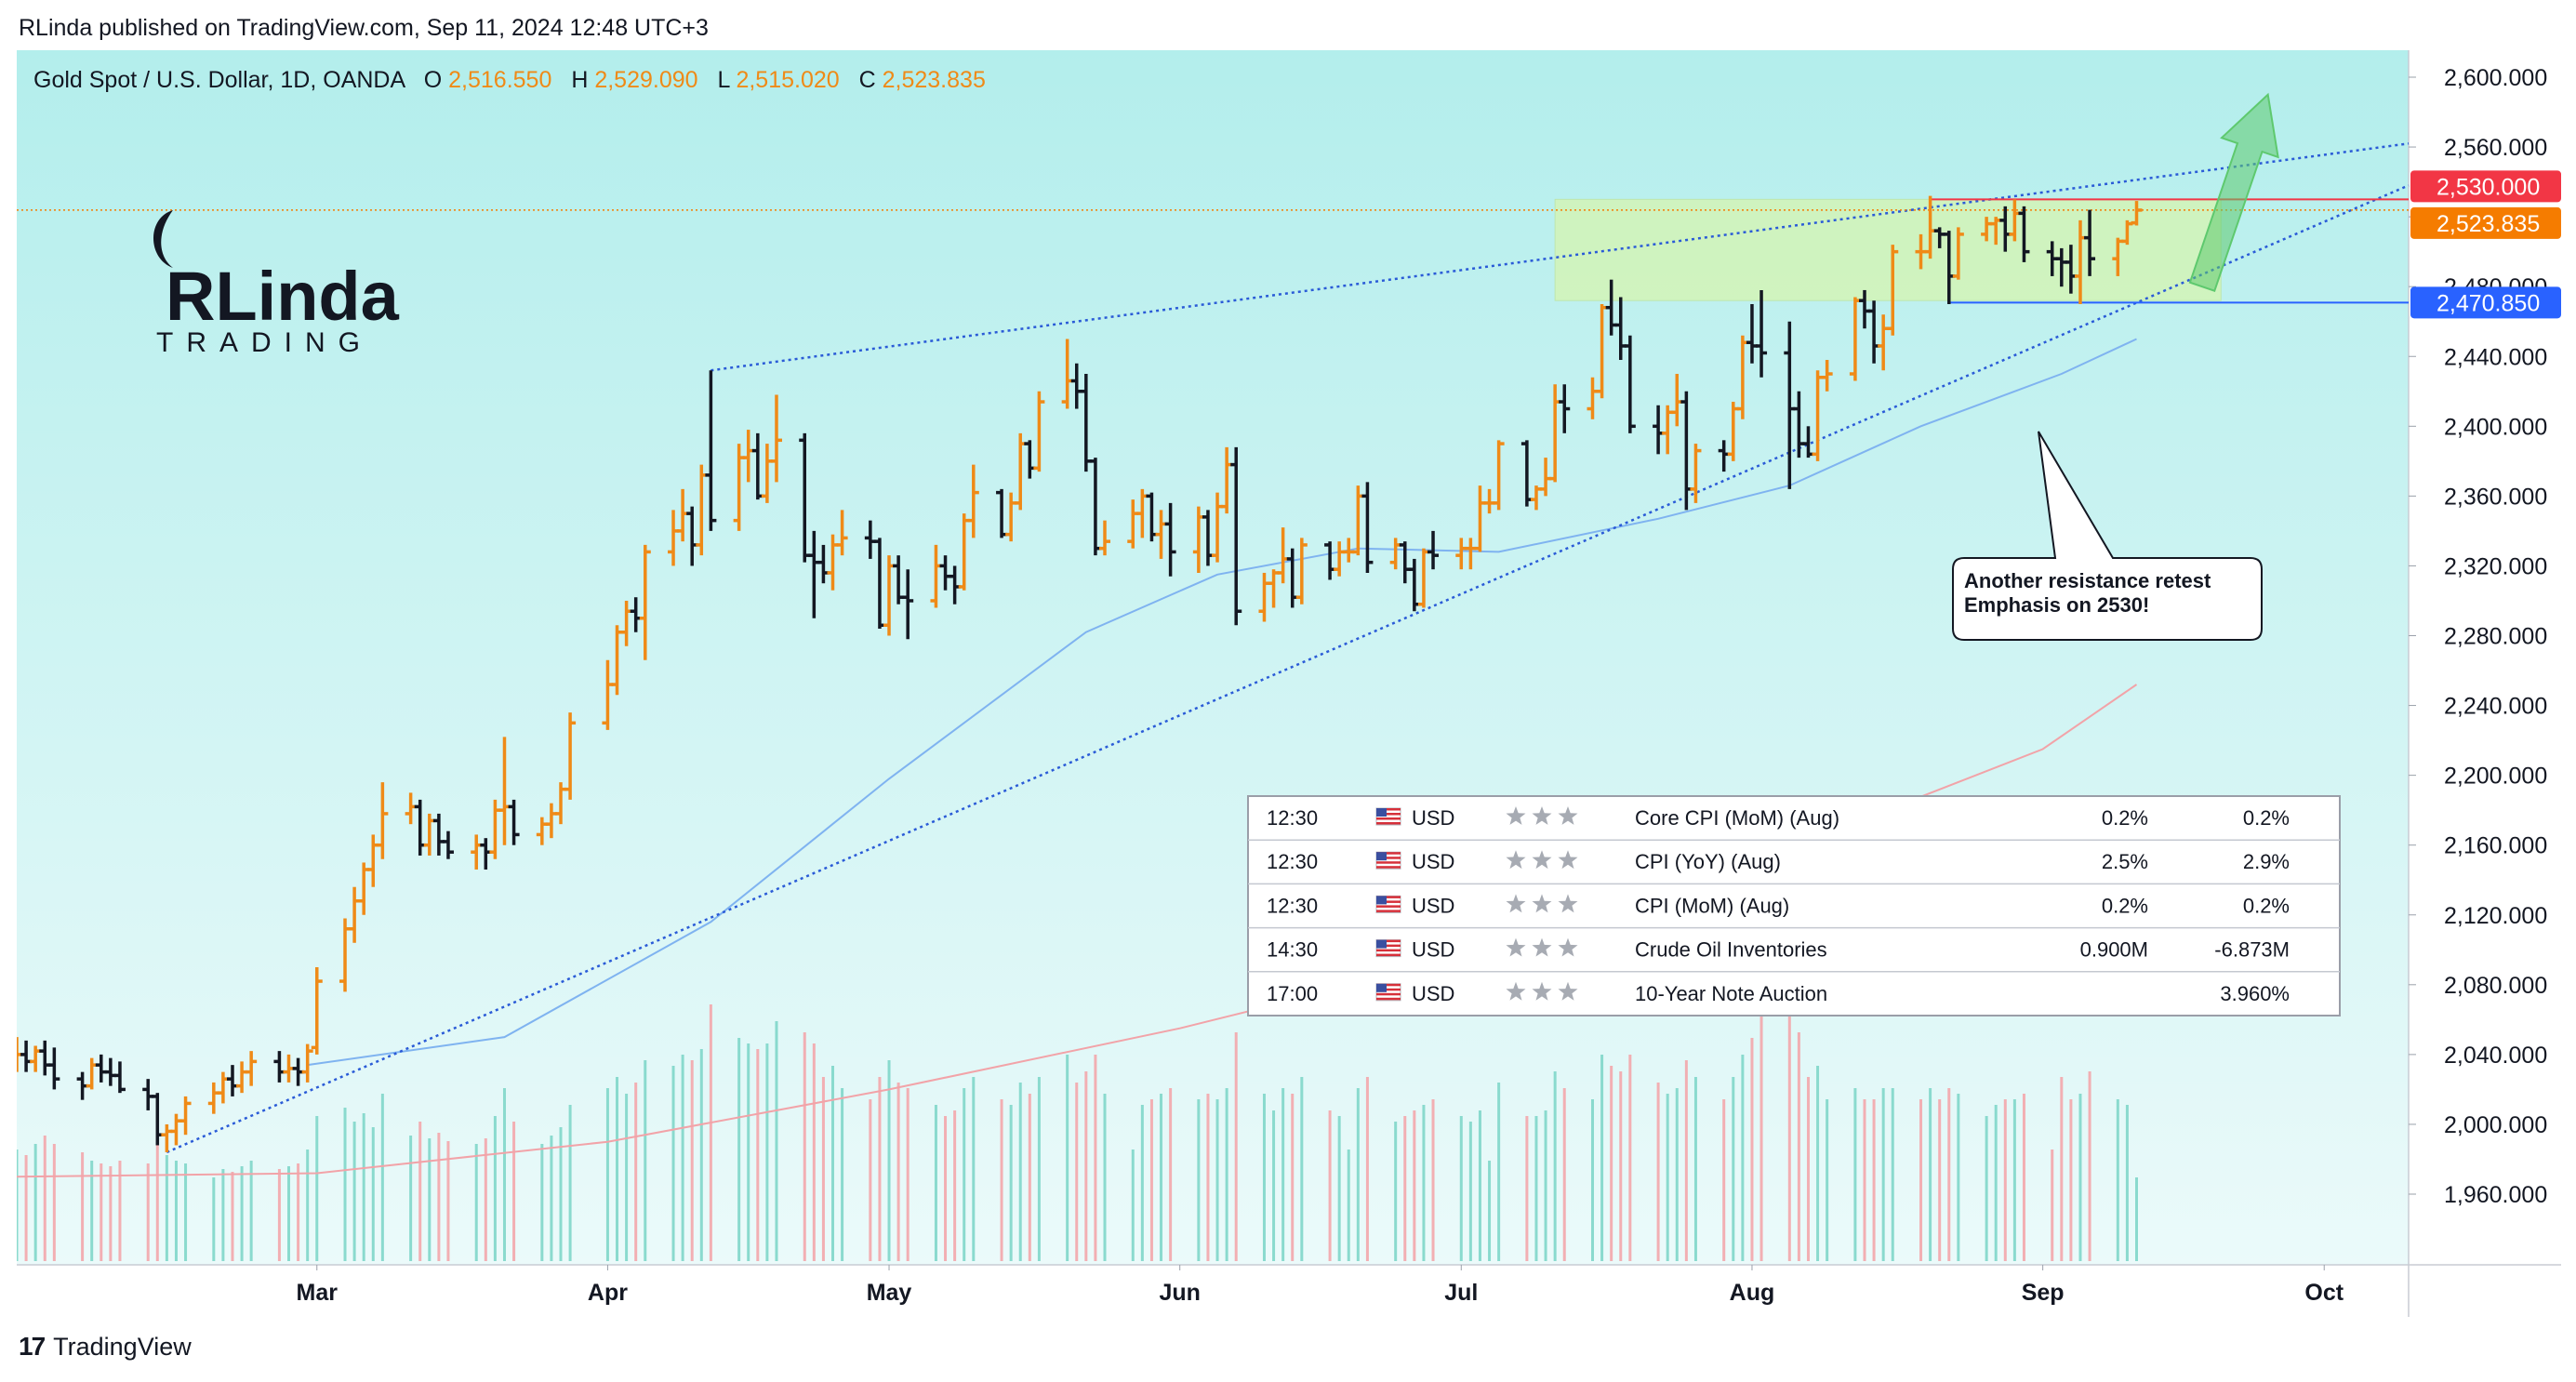  I want to click on horizontal-levels, so click(1213, 251).